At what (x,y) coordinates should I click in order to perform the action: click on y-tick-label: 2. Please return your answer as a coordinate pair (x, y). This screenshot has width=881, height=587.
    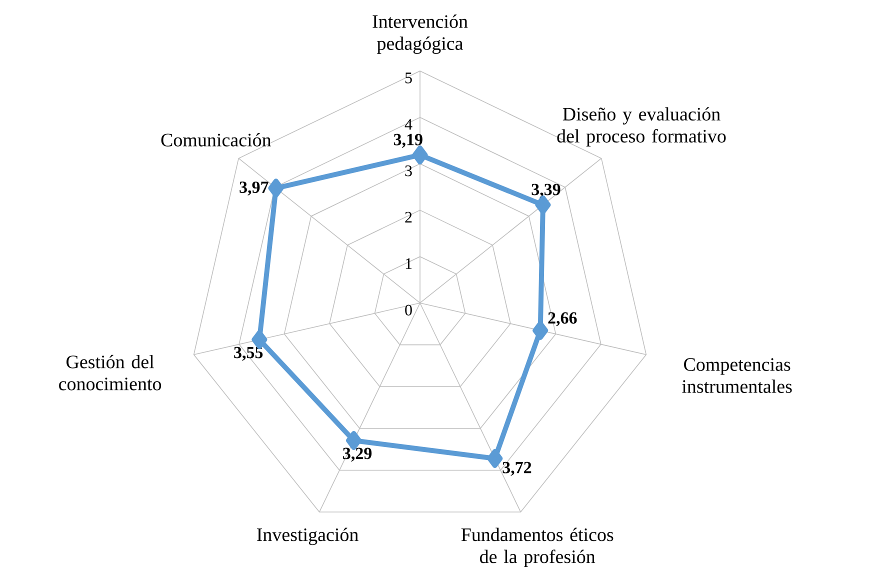
    Looking at the image, I should click on (408, 217).